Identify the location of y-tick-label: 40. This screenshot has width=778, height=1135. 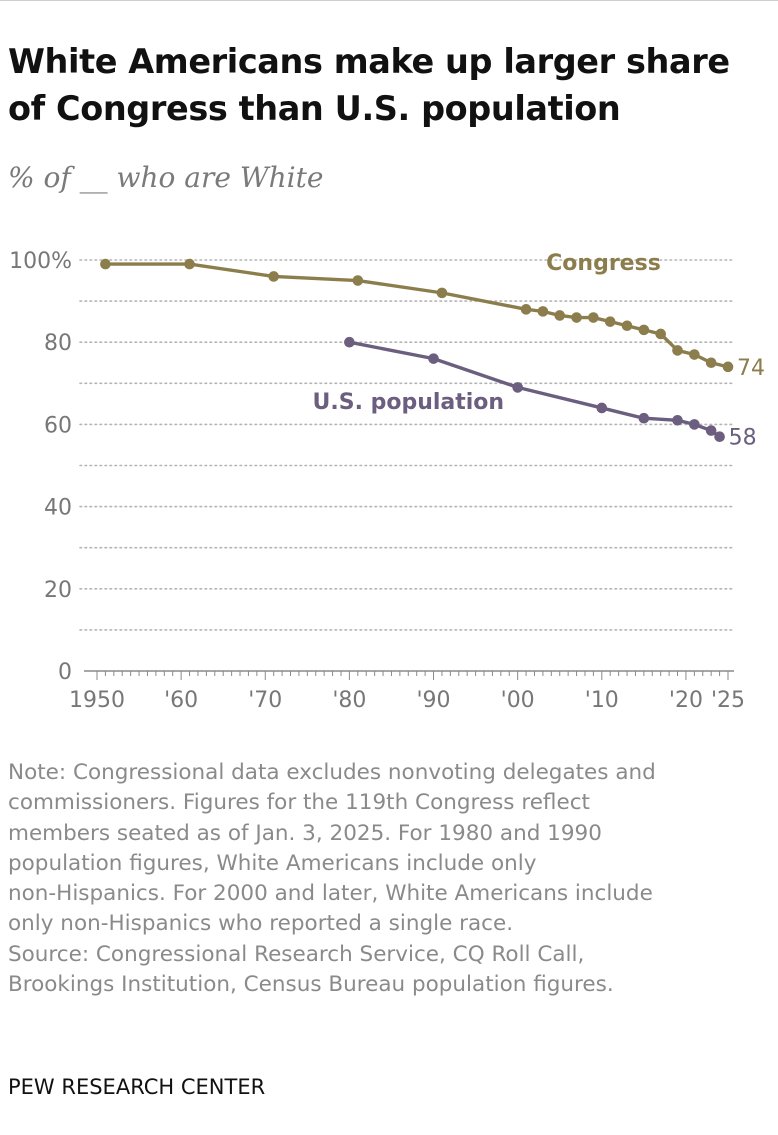
(58, 508).